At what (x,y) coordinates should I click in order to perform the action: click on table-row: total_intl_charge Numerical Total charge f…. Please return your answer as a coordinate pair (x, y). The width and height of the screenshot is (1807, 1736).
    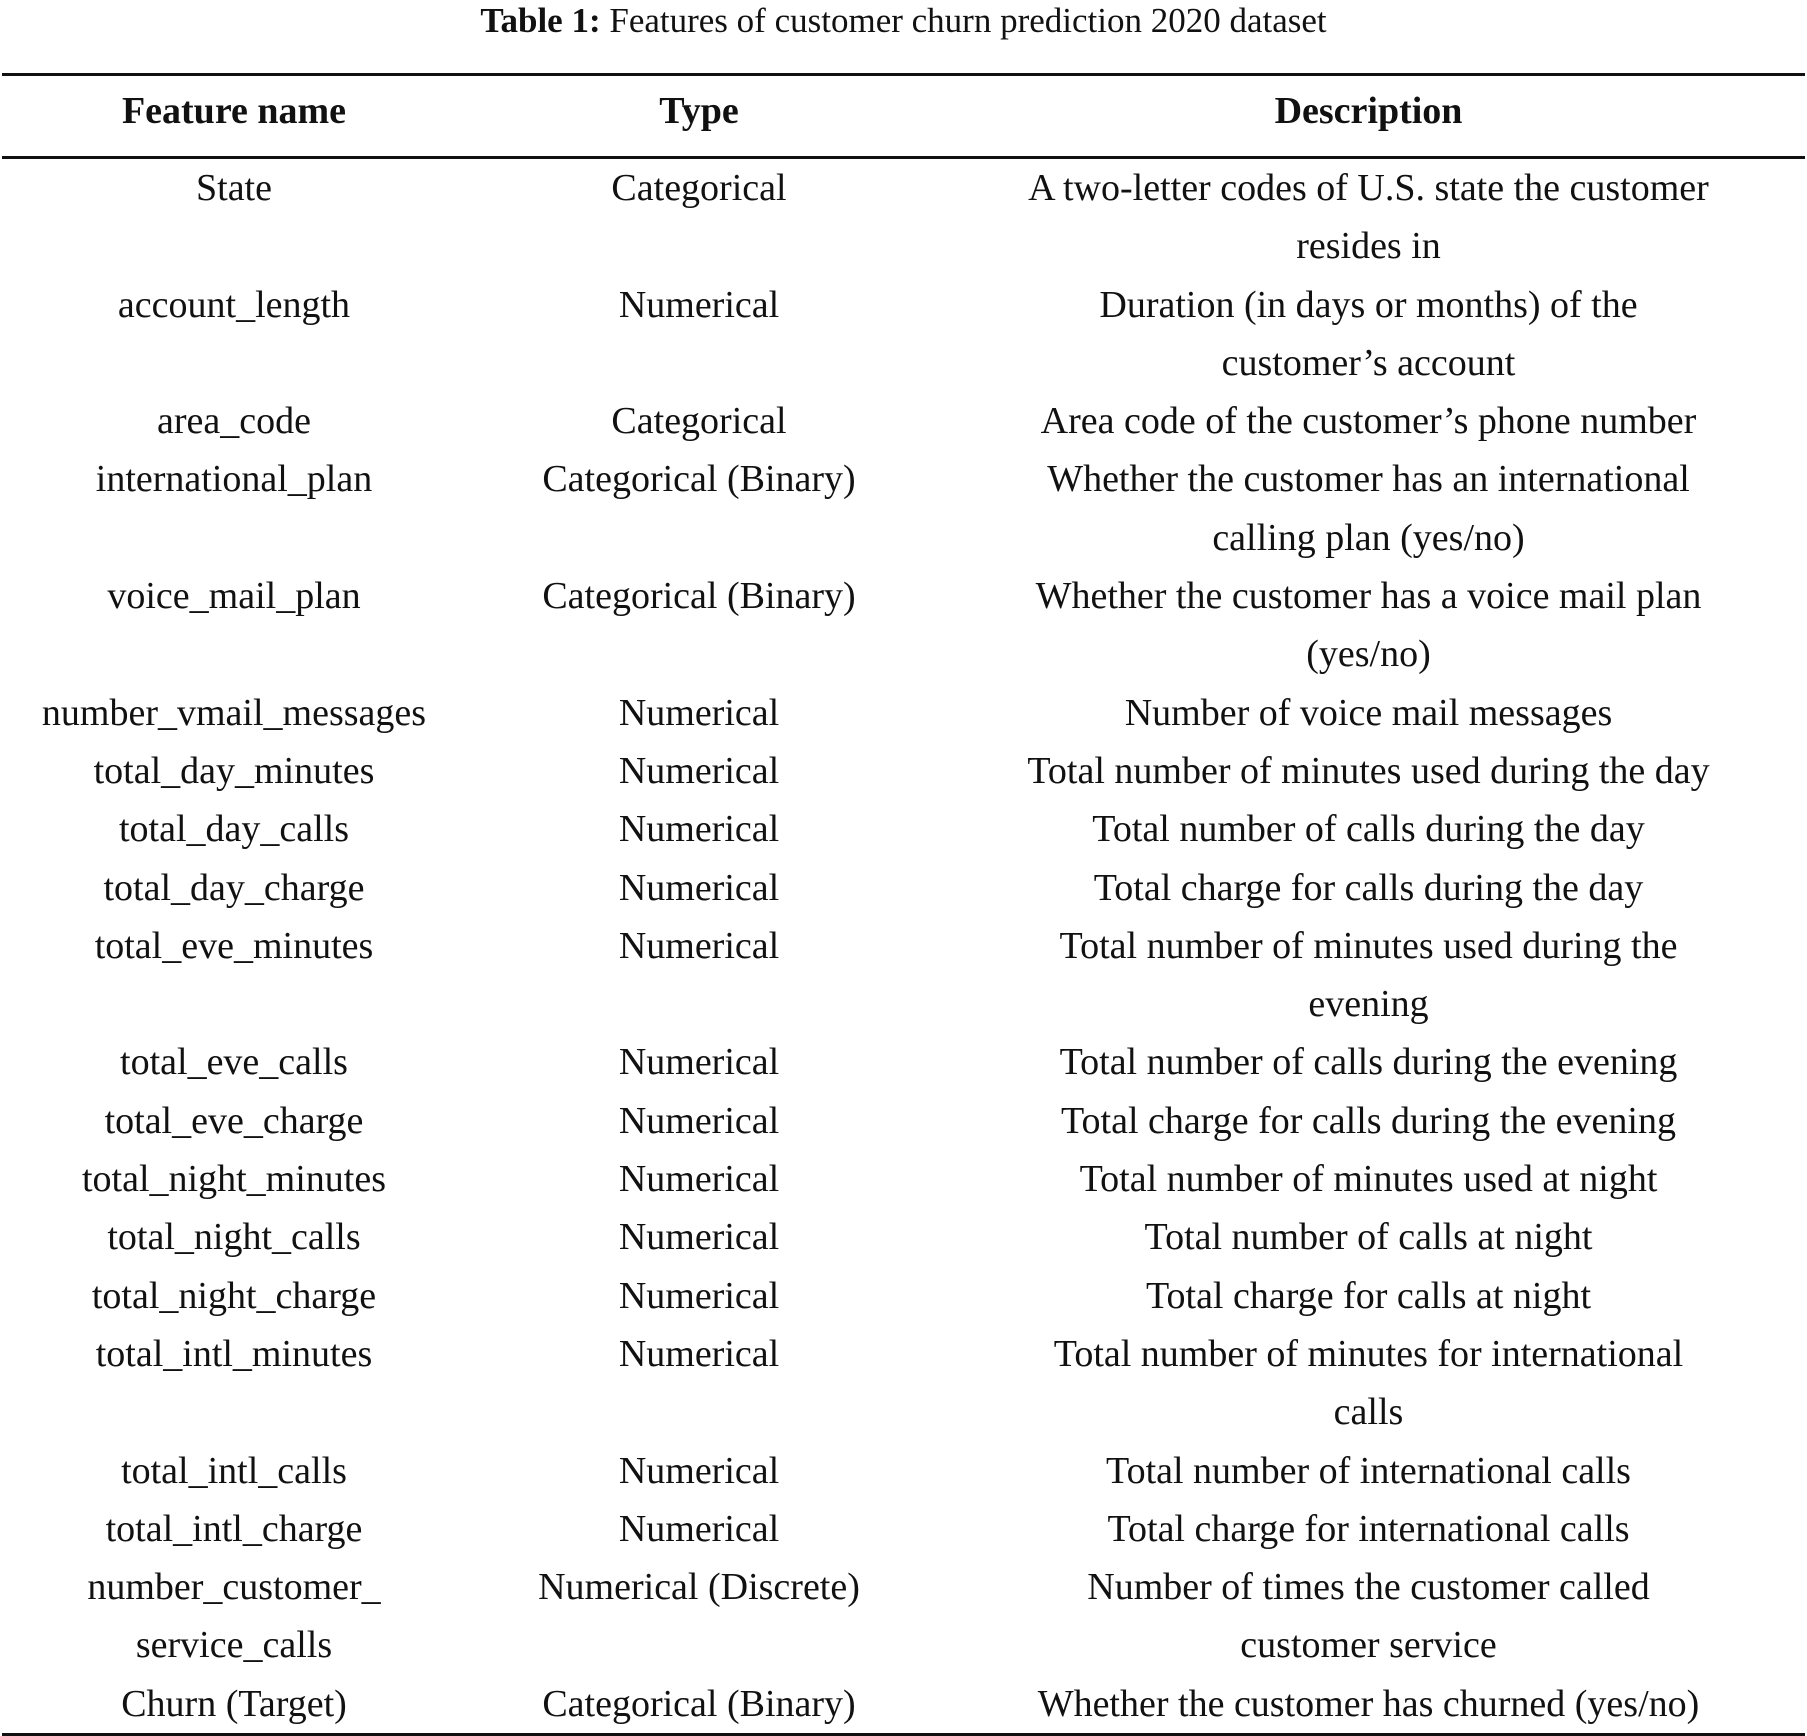
    Looking at the image, I should click on (903, 1529).